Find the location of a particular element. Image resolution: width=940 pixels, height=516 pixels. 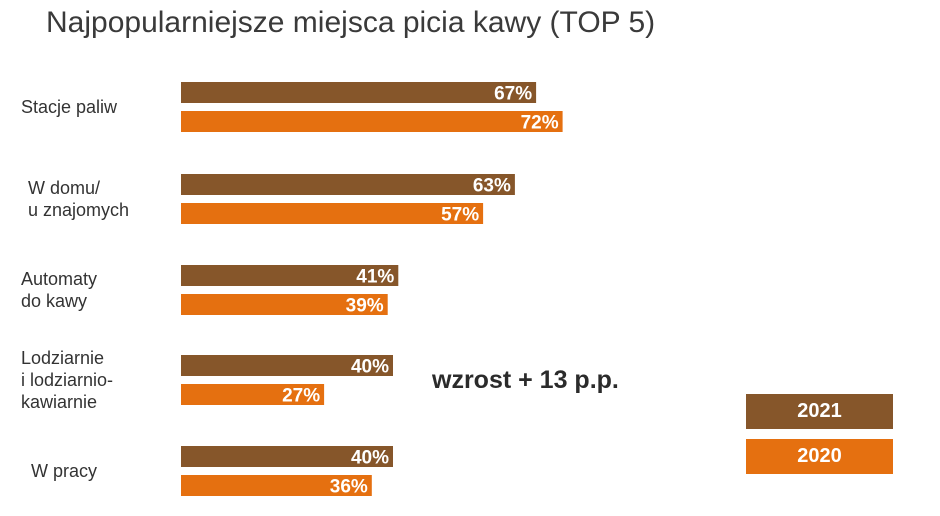

legend-2020-label: 2020 is located at coordinates (819, 456).